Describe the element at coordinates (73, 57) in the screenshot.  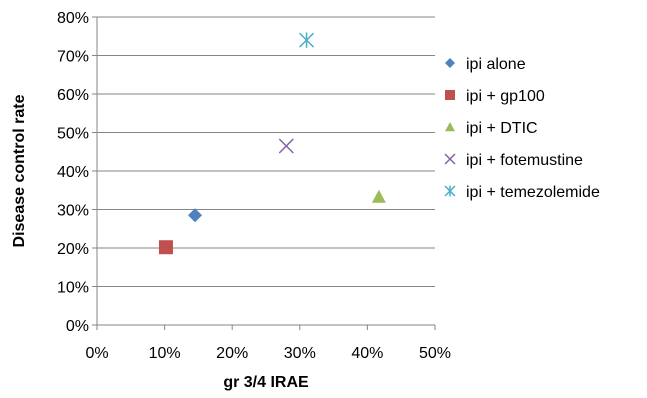
I see `y-tick-label: 70%` at that location.